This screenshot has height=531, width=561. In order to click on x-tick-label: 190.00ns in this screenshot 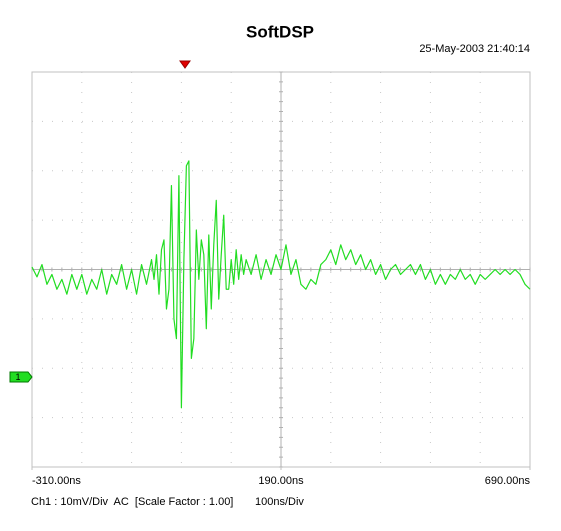, I will do `click(281, 481)`.